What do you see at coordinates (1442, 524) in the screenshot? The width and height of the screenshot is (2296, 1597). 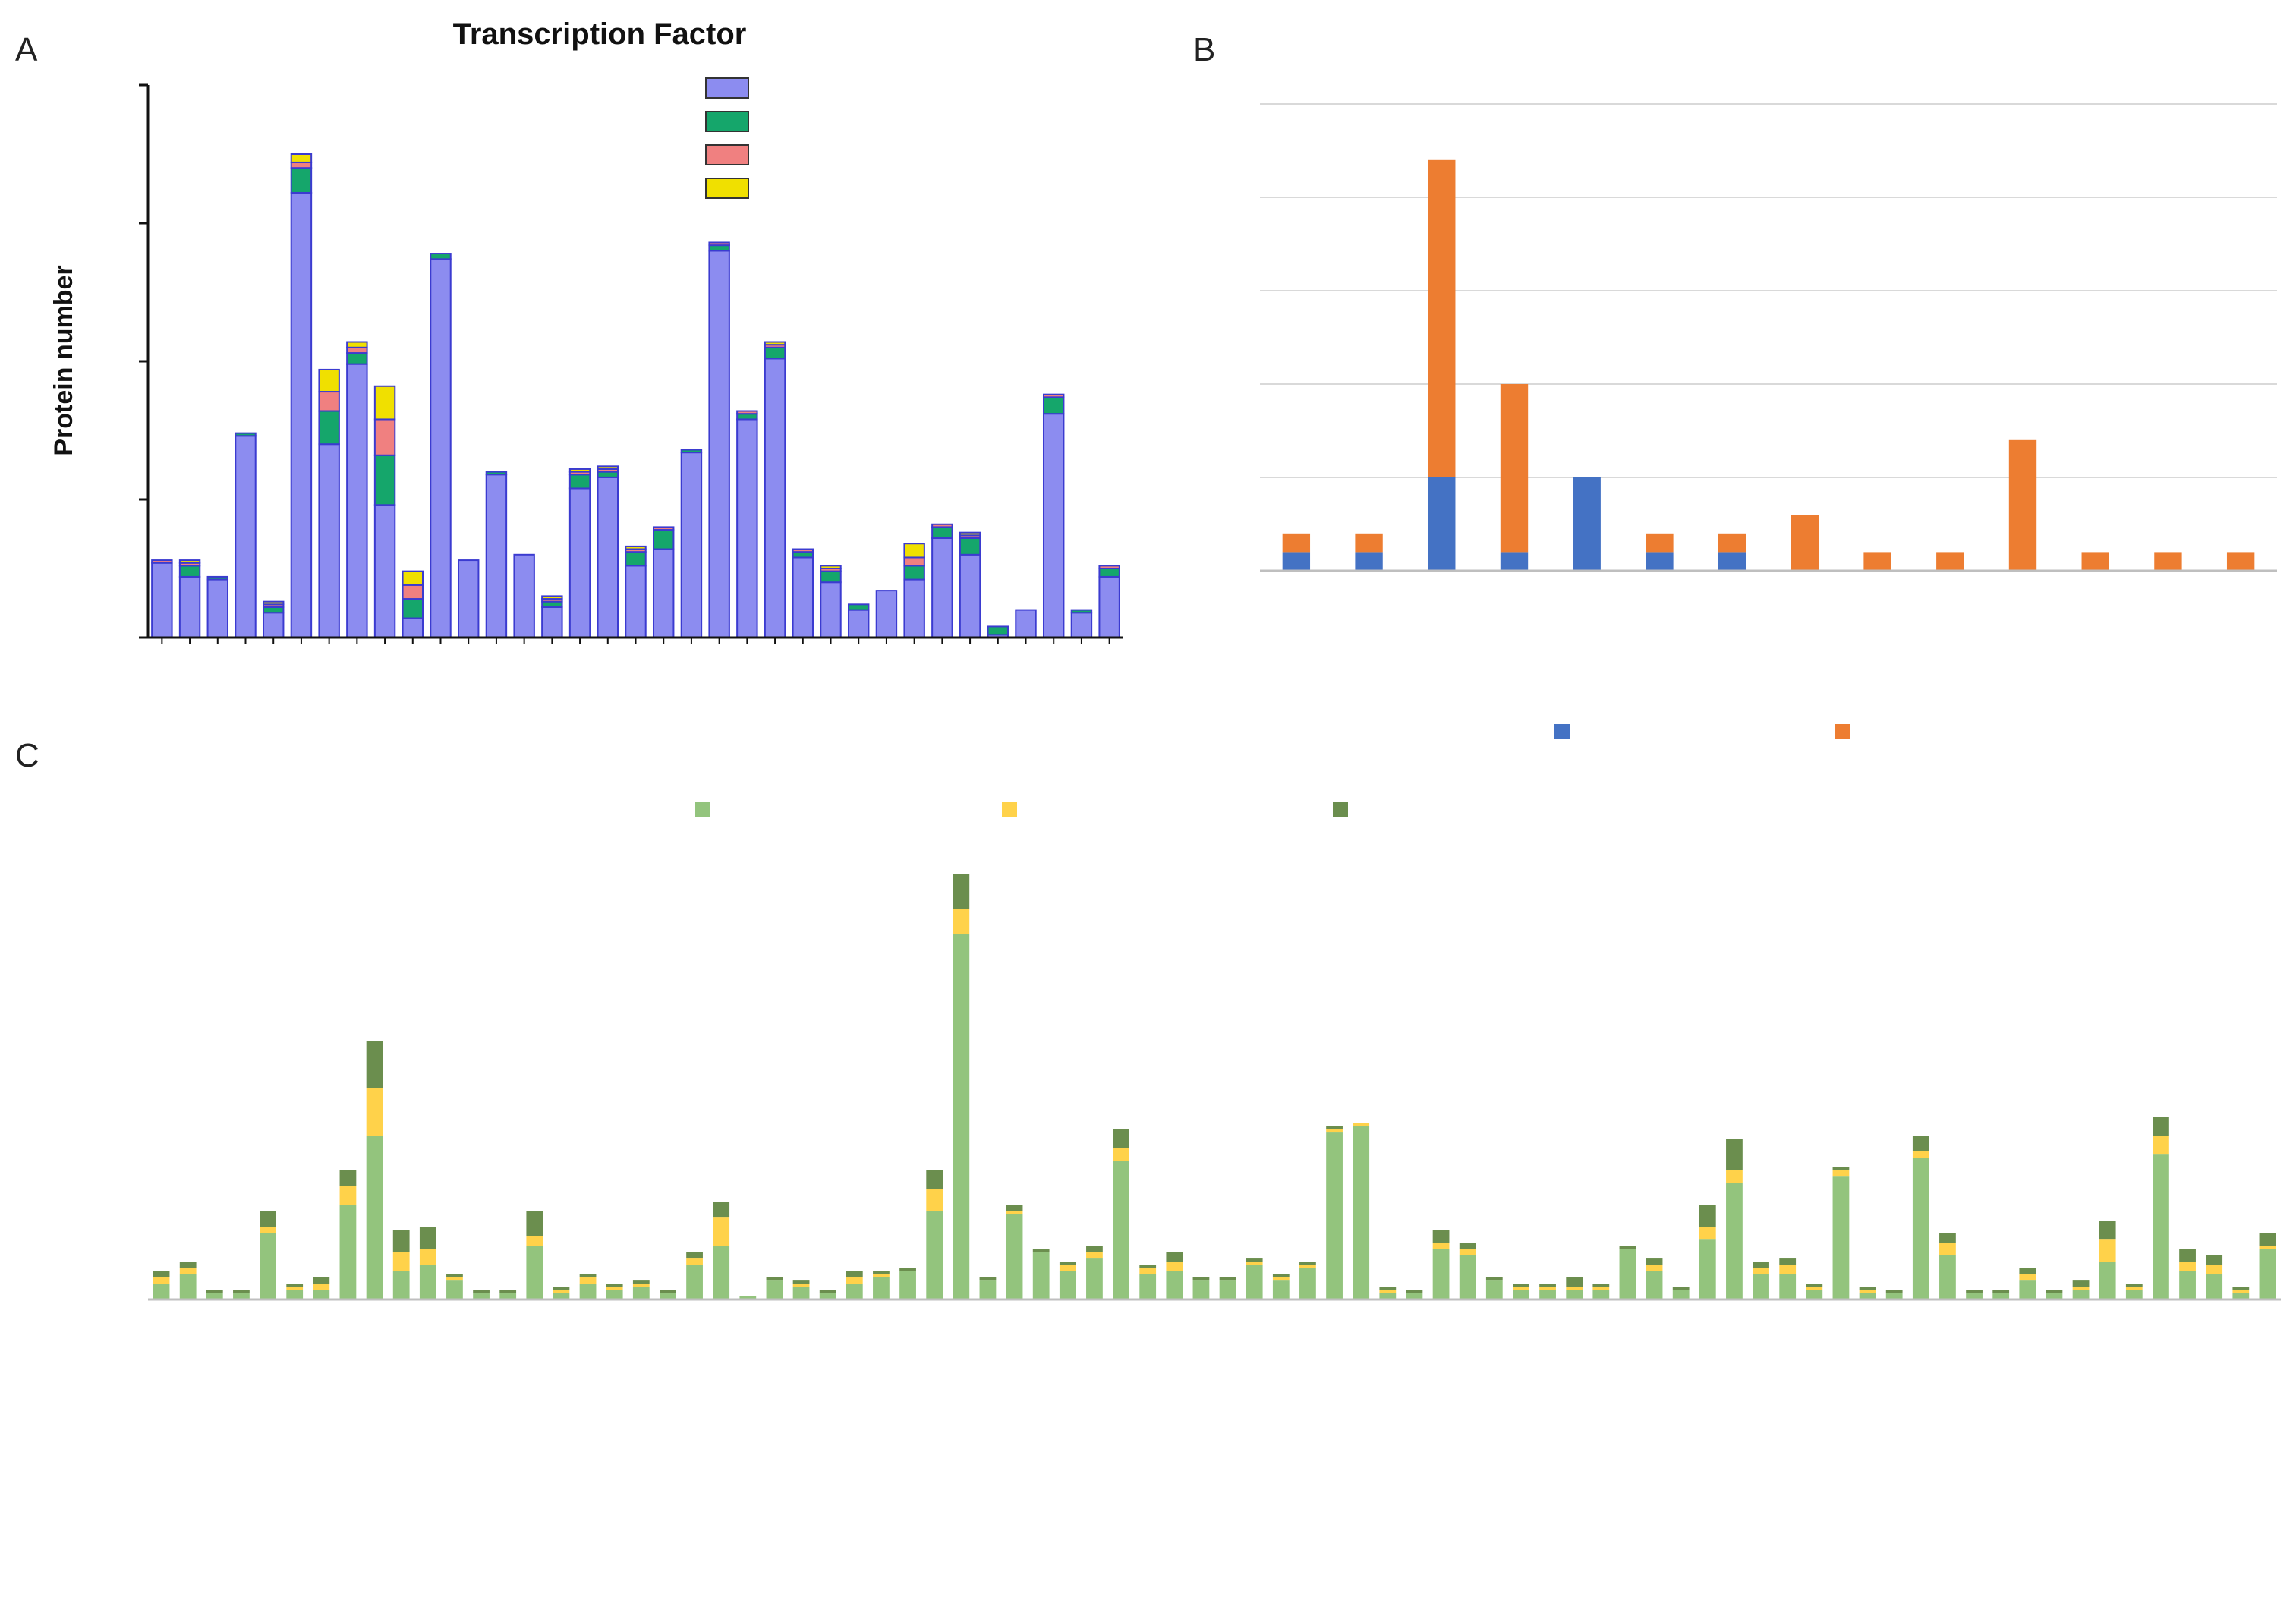 I see `bar-stpp-phosphoproteome` at bounding box center [1442, 524].